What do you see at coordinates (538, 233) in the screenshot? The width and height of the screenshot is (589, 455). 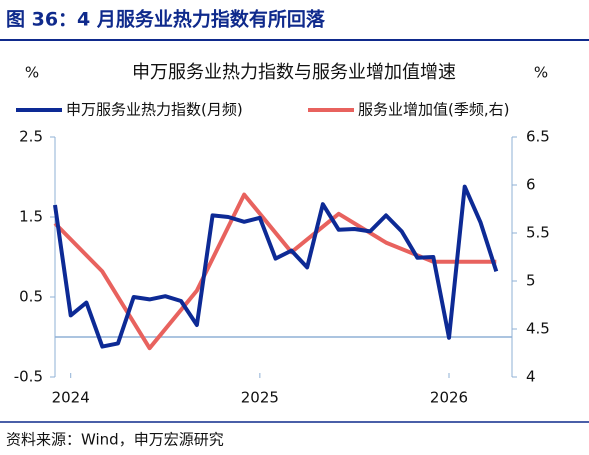 I see `y2-tick-label: 5.5` at bounding box center [538, 233].